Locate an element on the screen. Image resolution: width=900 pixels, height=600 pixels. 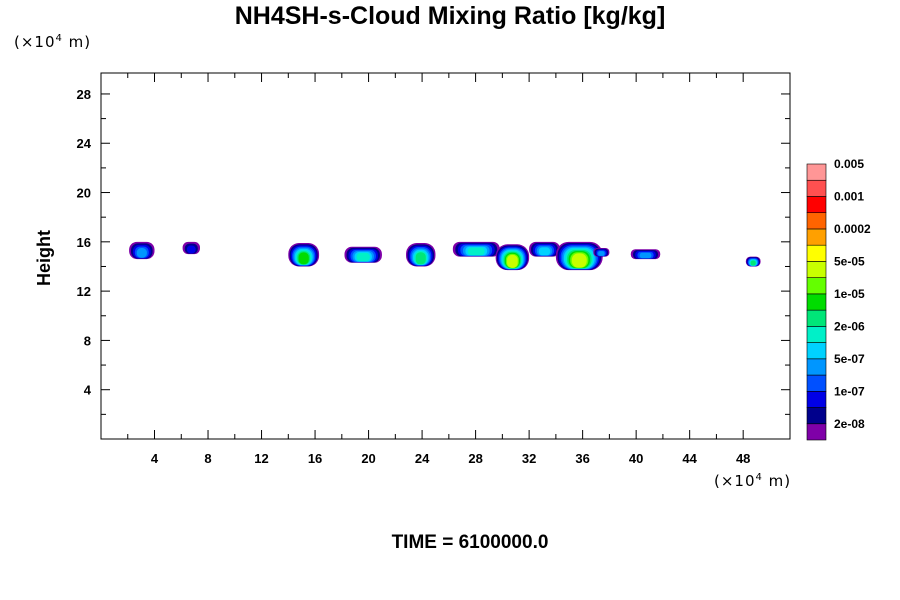
colorbar-label: 0.005 is located at coordinates (849, 164).